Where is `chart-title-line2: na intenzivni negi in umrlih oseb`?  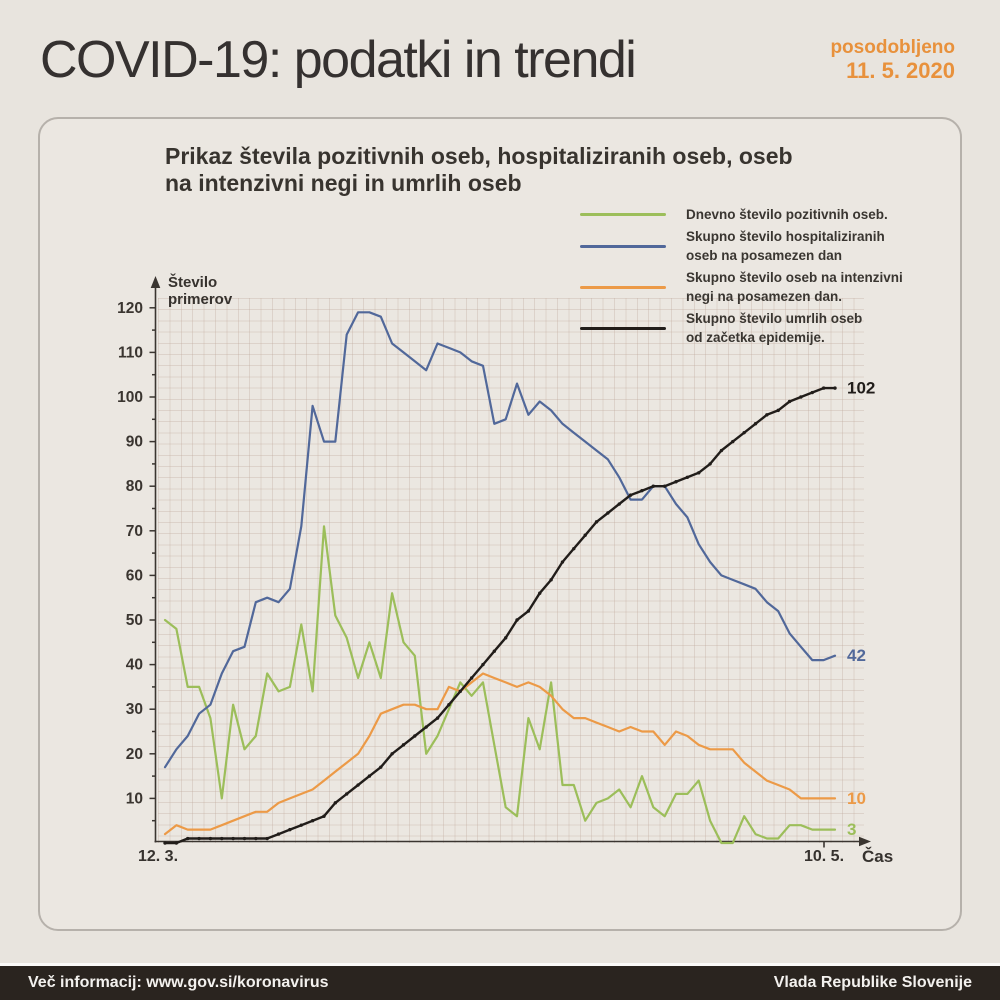
chart-title-line2: na intenzivni negi in umrlih oseb is located at coordinates (343, 183).